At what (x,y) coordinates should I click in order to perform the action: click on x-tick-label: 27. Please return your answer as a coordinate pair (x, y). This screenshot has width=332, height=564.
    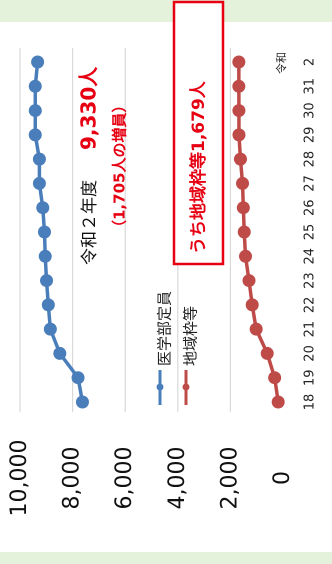
    Looking at the image, I should click on (310, 183).